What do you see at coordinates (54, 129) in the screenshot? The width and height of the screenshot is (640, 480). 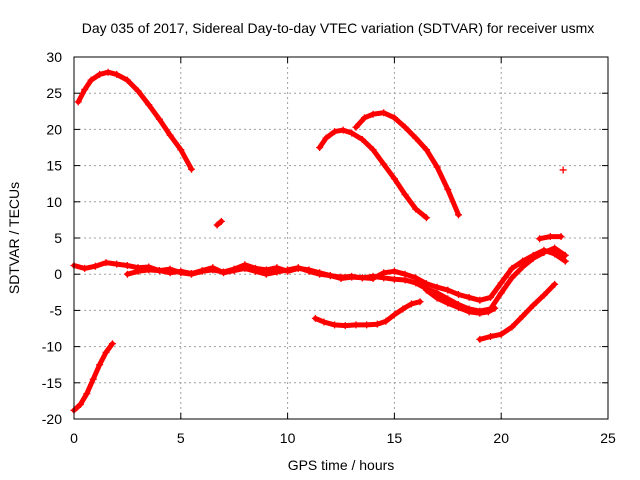 I see `y-tick-label: 20` at bounding box center [54, 129].